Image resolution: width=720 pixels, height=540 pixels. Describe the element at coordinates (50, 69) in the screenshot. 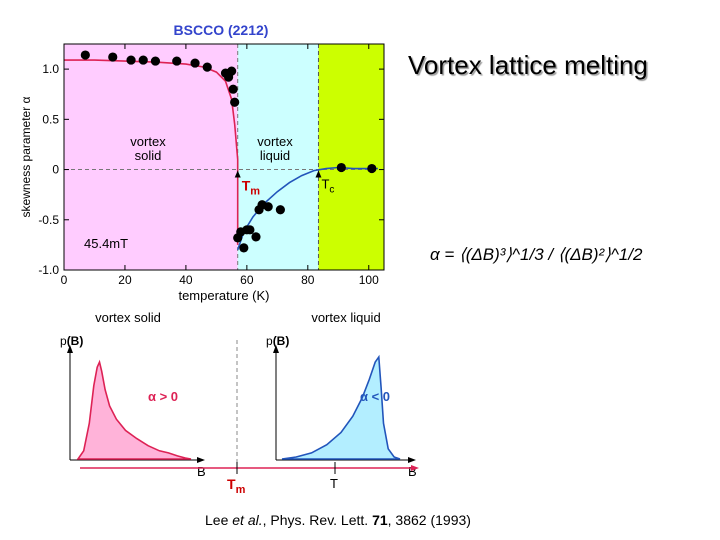

I see `y-tick-label: 1.0` at that location.